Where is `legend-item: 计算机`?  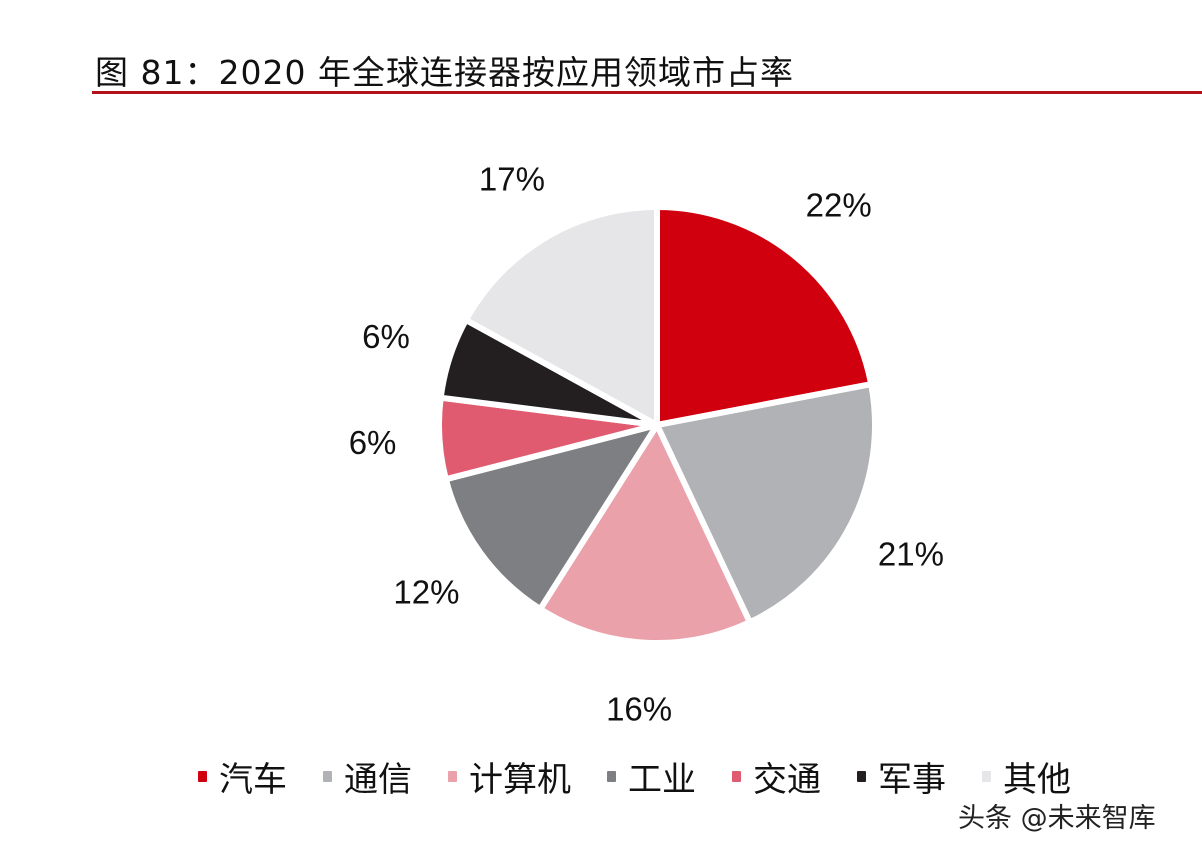
legend-item: 计算机 is located at coordinates (509, 776).